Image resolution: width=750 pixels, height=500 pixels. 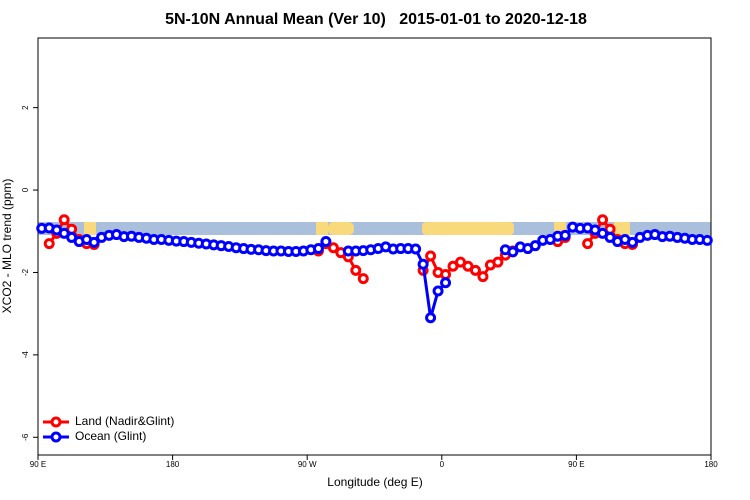 I want to click on x-tick-label: 90 W, so click(x=307, y=464).